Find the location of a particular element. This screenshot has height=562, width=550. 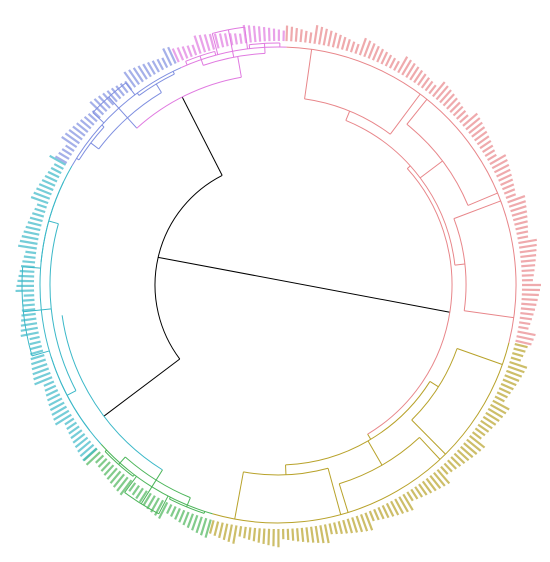

cluster-arc is located at coordinates (157, 477).